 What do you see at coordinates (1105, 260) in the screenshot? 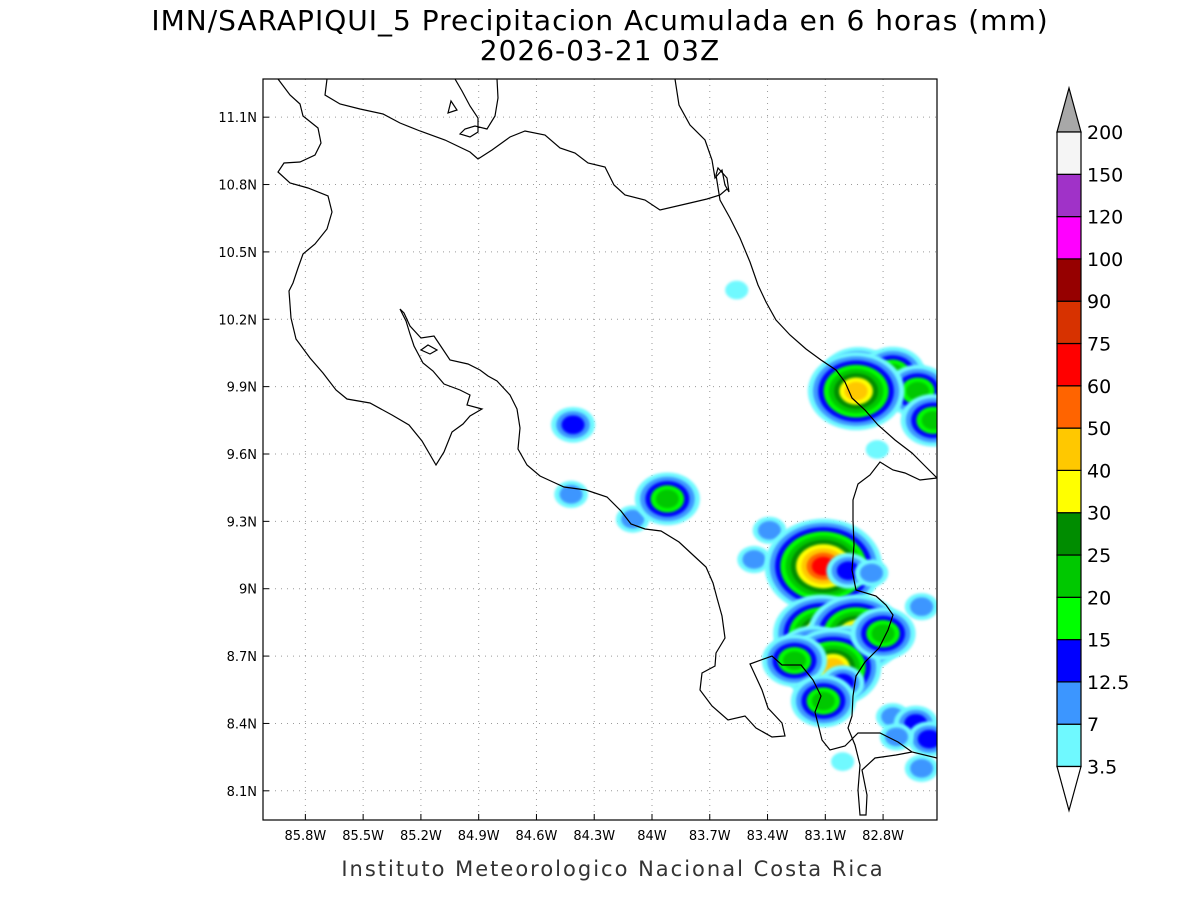
I see `colorbar-label: 100` at bounding box center [1105, 260].